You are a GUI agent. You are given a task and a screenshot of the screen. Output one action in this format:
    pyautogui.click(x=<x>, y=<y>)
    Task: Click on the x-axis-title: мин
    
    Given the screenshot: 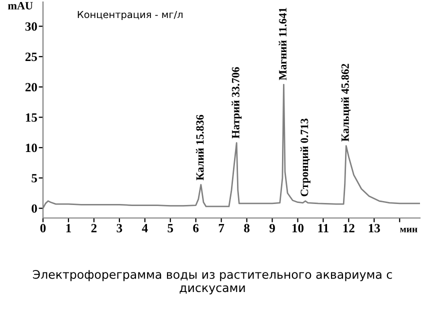 What is the action you would take?
    pyautogui.click(x=409, y=230)
    